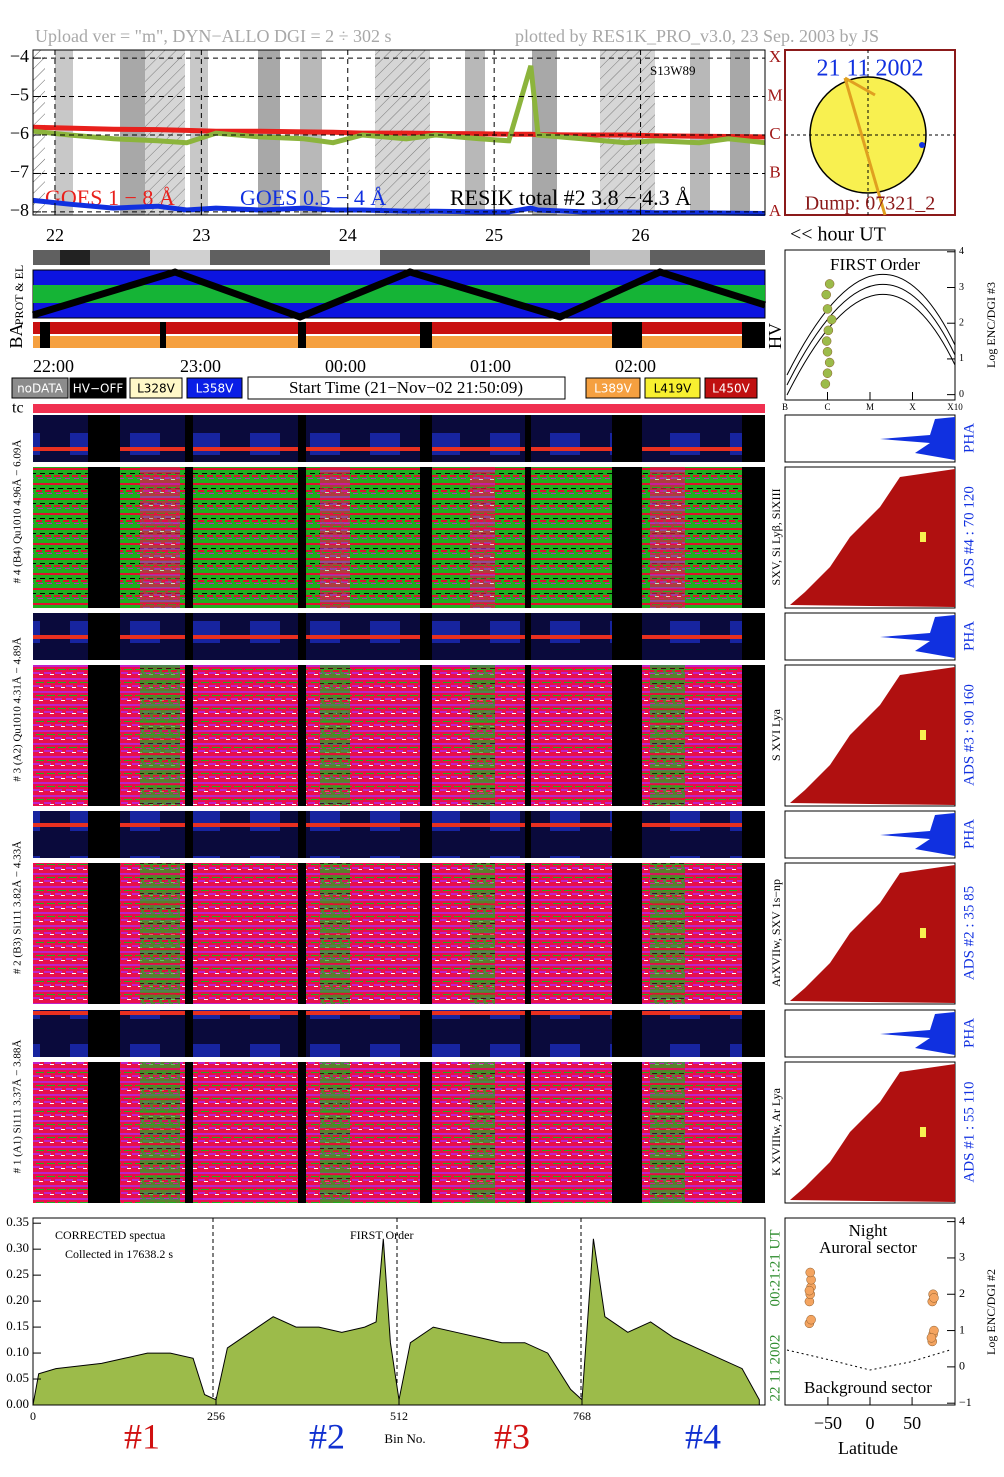 The height and width of the screenshot is (1477, 1004). Describe the element at coordinates (868, 1360) in the screenshot. I see `boundary-line` at that location.